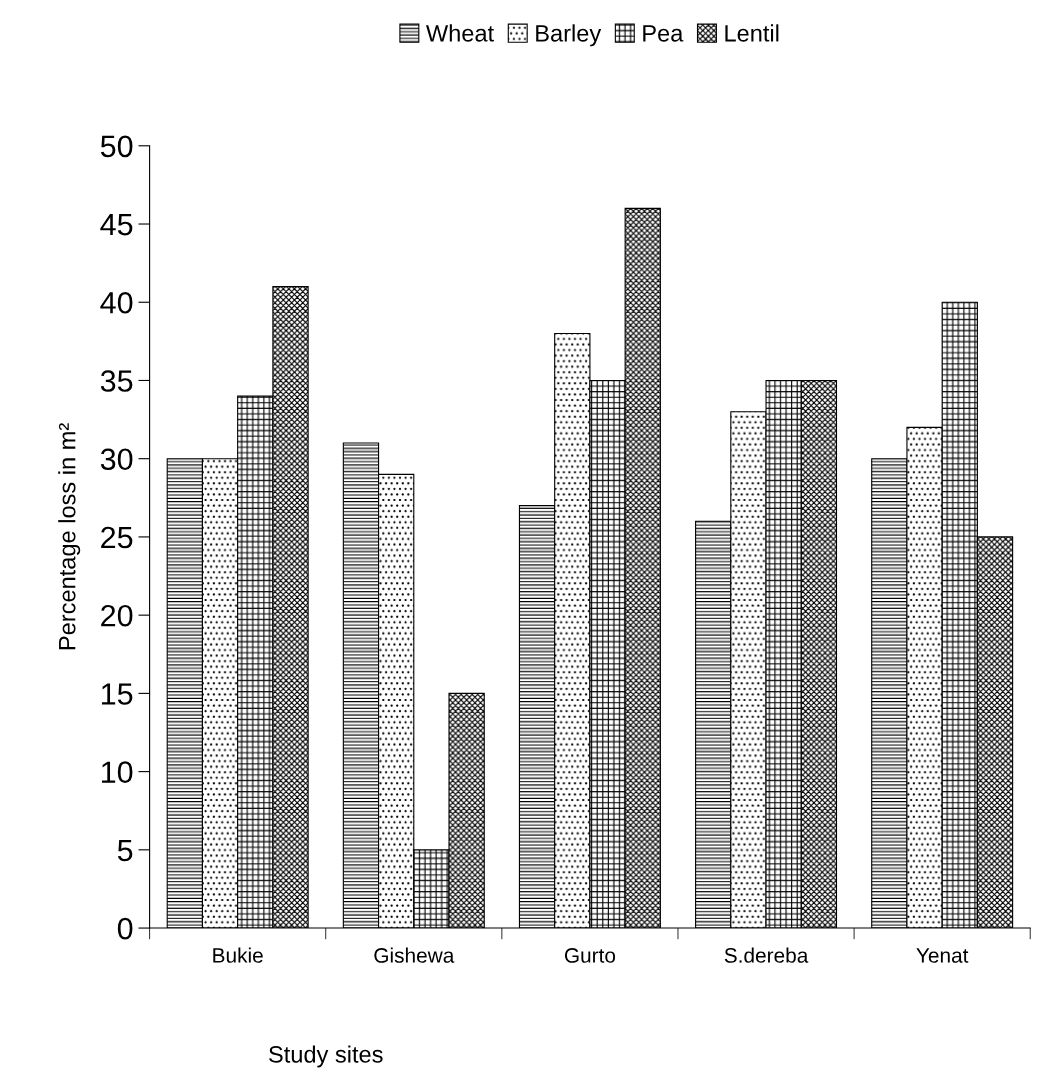 The height and width of the screenshot is (1088, 1061). Describe the element at coordinates (116, 381) in the screenshot. I see `y-tick-label: 35` at that location.